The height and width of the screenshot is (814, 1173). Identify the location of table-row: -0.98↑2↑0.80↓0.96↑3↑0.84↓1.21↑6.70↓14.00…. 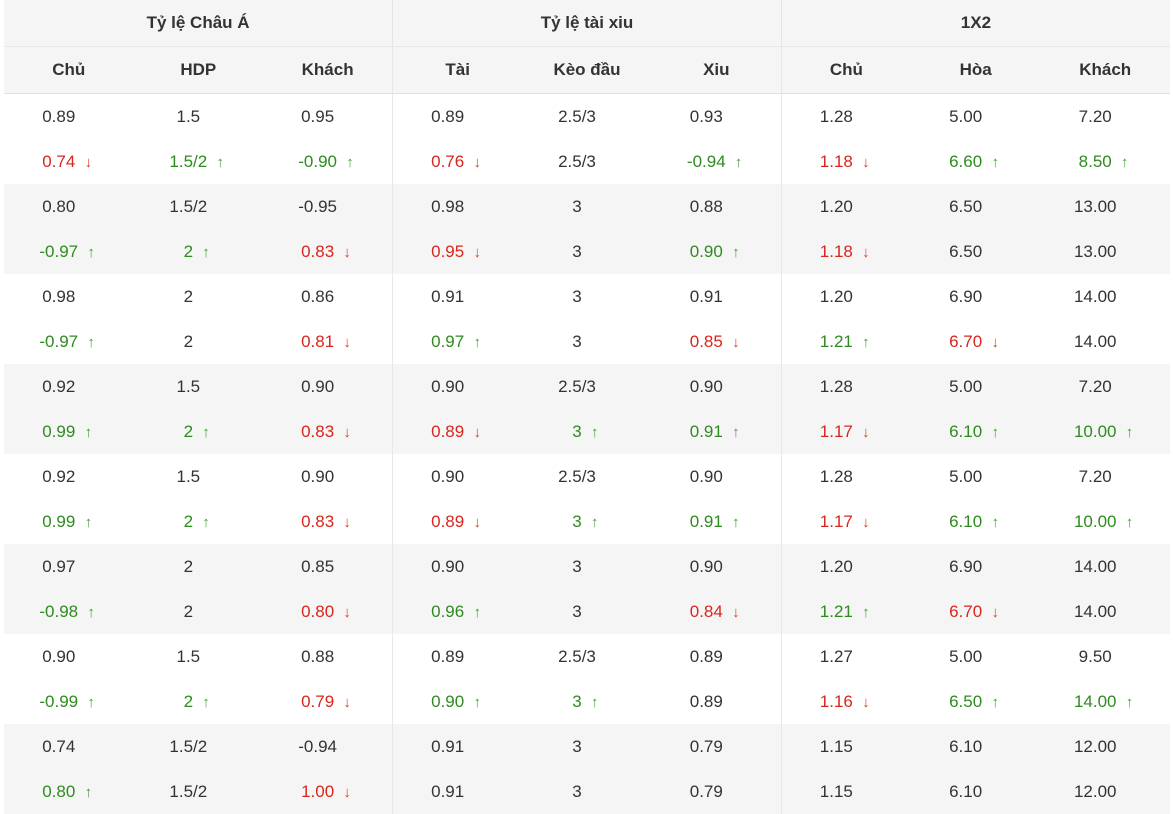
(587, 611).